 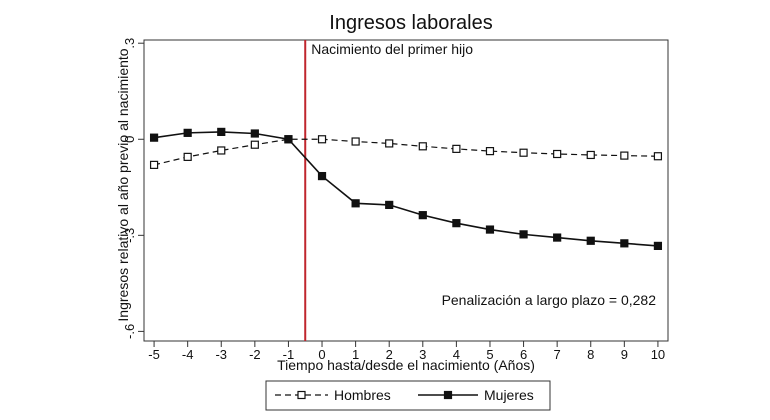 I want to click on y-tick-label: .3, so click(x=129, y=43).